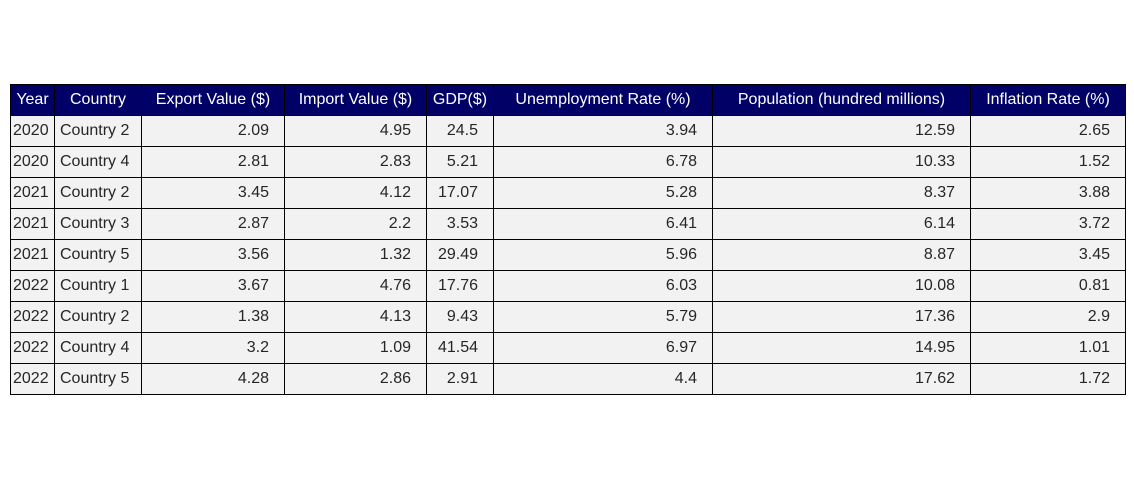  Describe the element at coordinates (32, 100) in the screenshot. I see `column-header-year: Year` at that location.